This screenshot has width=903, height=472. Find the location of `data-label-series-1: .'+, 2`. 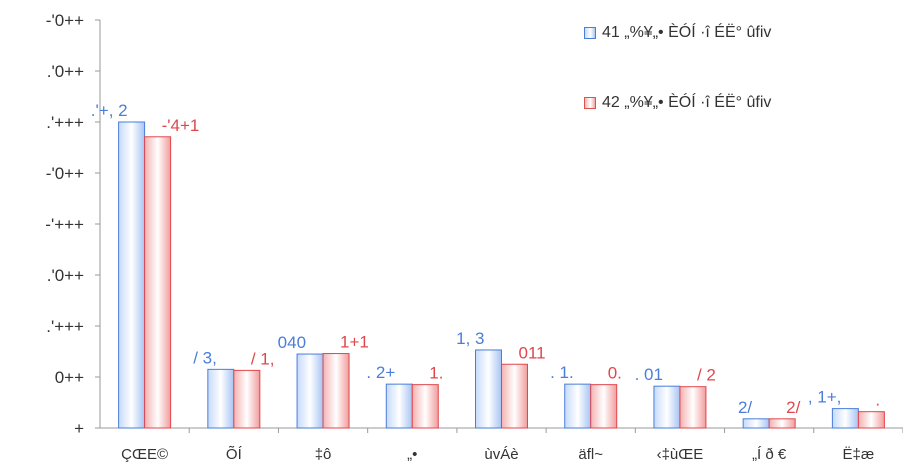

data-label-series-1: .'+, 2 is located at coordinates (109, 110).